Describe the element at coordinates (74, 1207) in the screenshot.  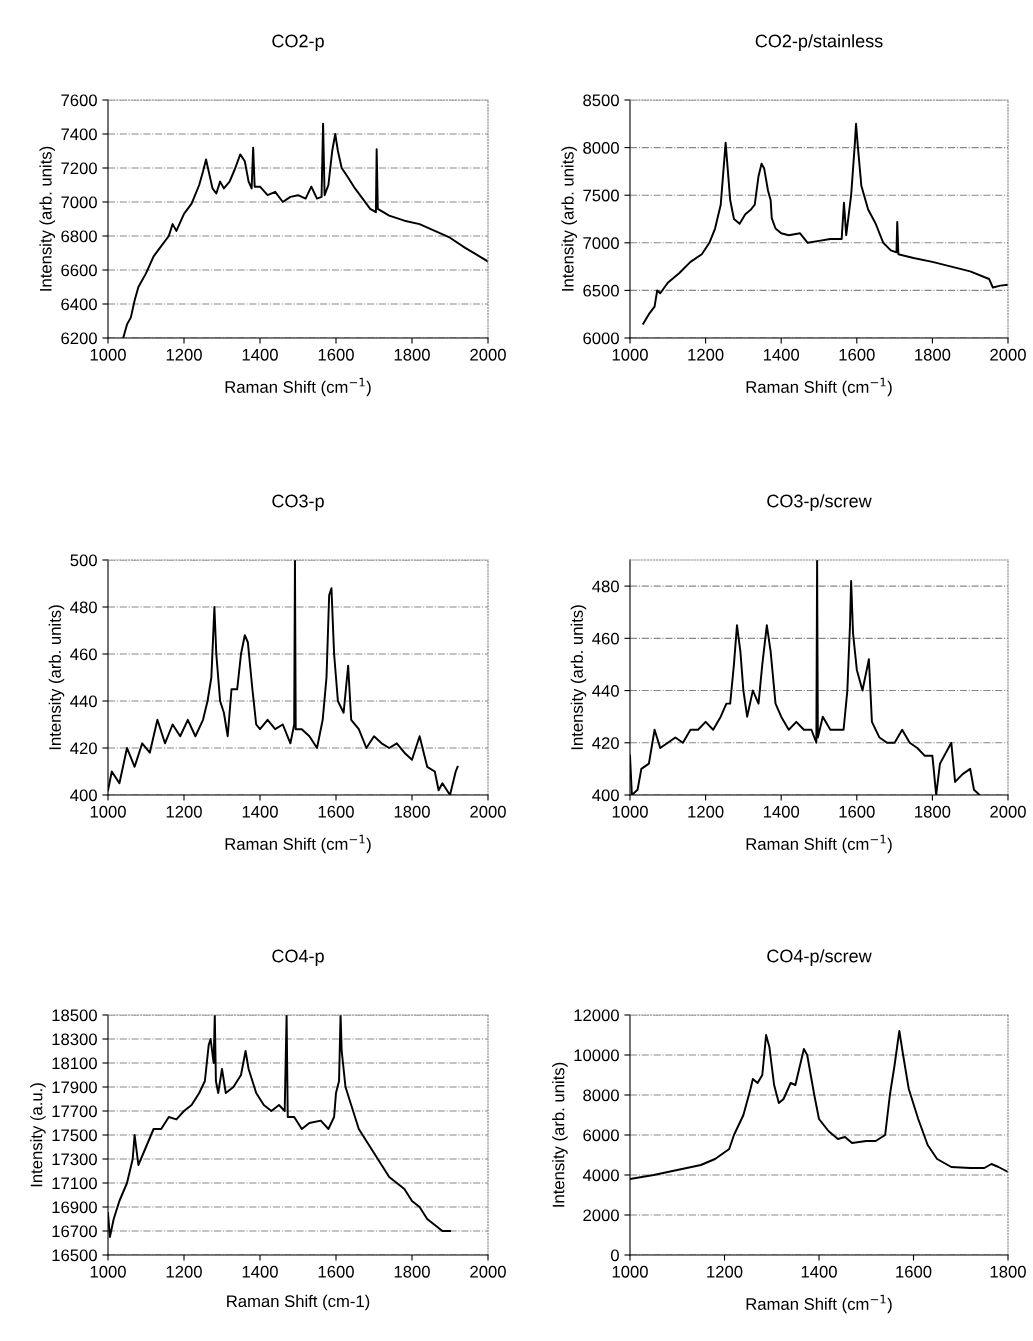
I see `y-tick-label: 16900` at that location.